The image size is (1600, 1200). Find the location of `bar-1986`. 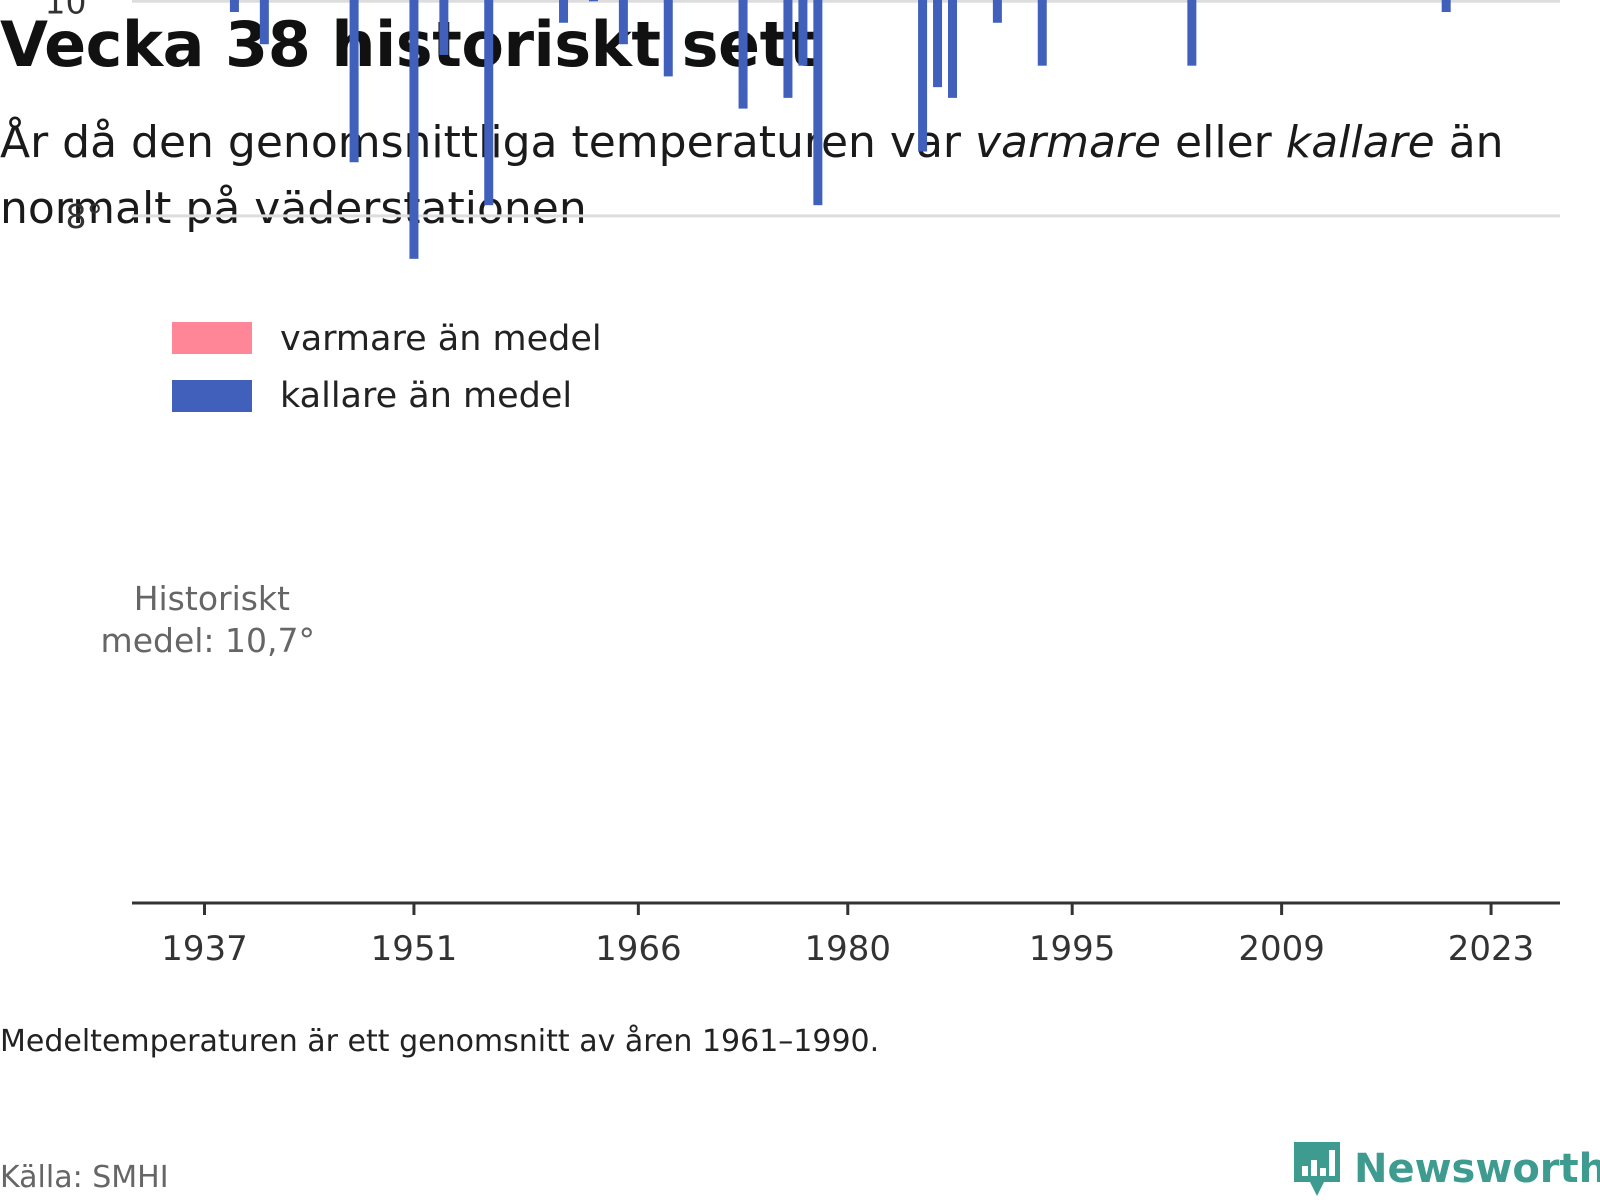

bar-1986 is located at coordinates (938, 44).